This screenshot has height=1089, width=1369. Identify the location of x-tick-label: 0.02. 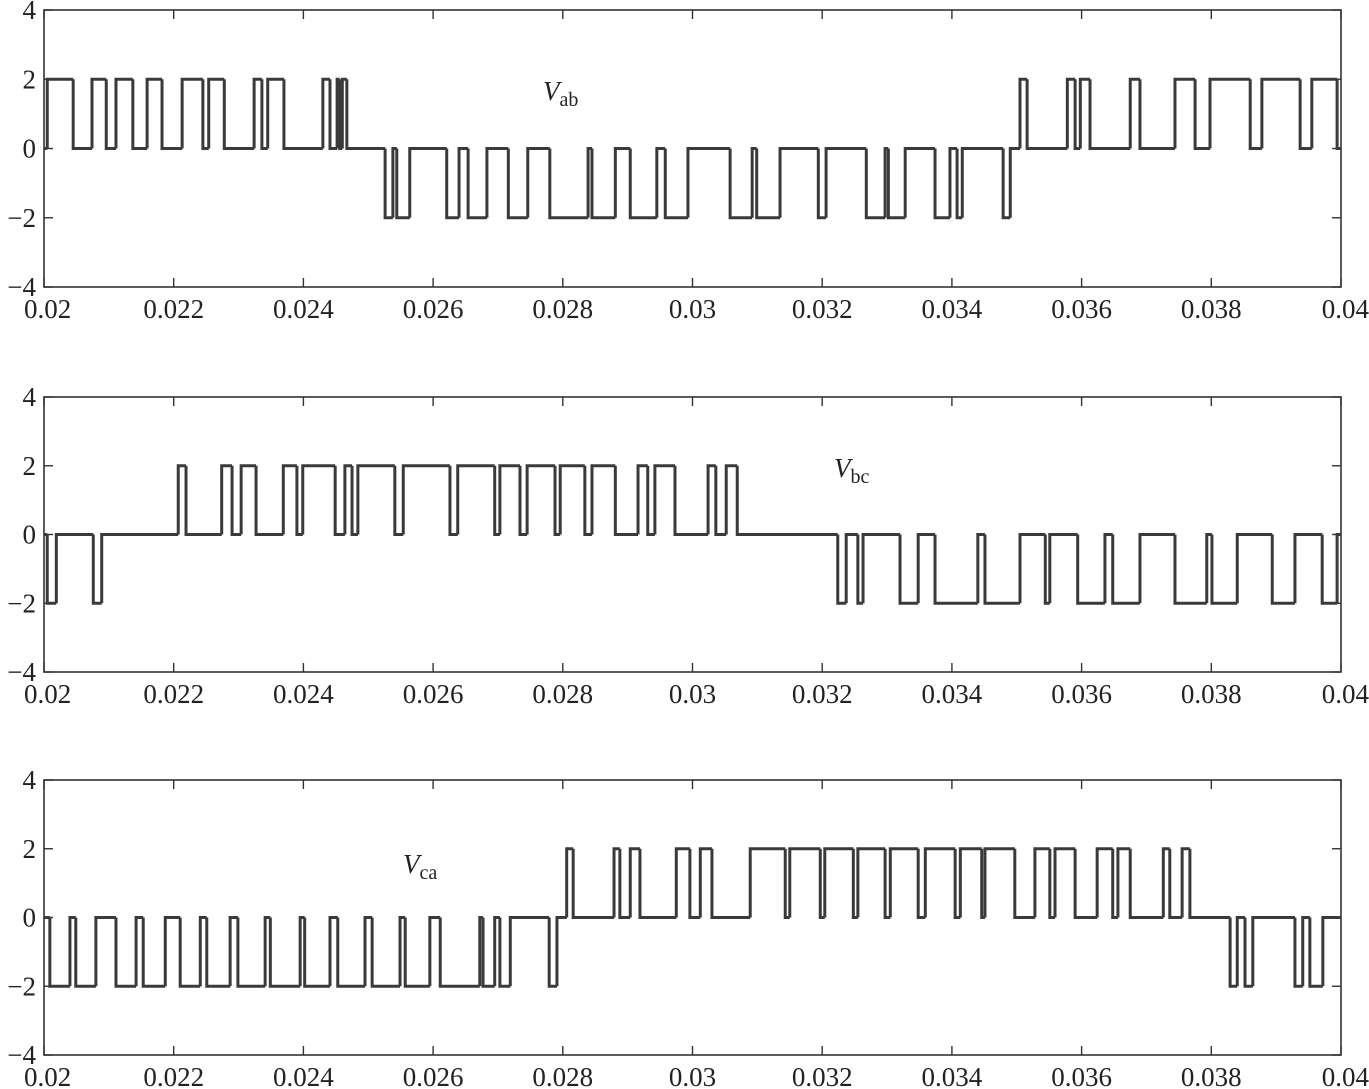
(47, 694).